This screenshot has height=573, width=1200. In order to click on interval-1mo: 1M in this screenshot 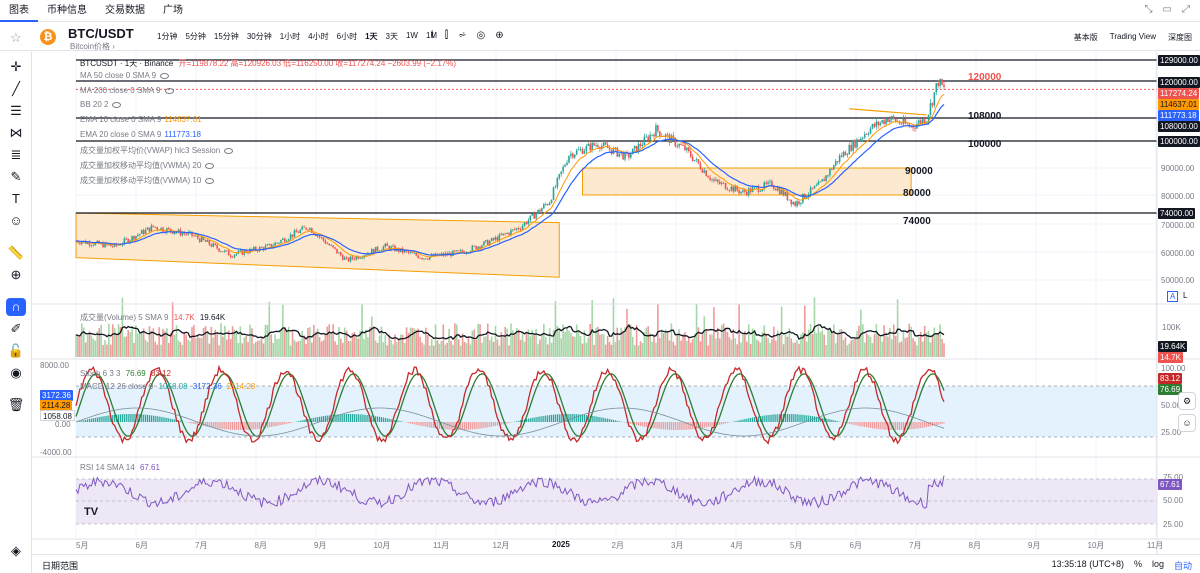, I will do `click(431, 35)`.